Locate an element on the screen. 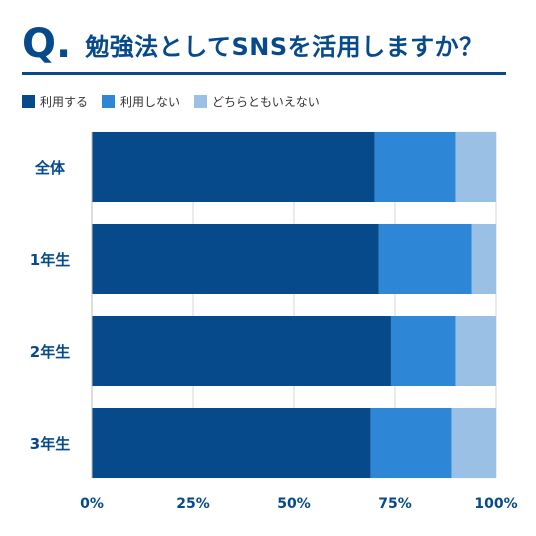 This screenshot has width=536, height=536. legend-item-neither: どちらともいえない is located at coordinates (257, 101).